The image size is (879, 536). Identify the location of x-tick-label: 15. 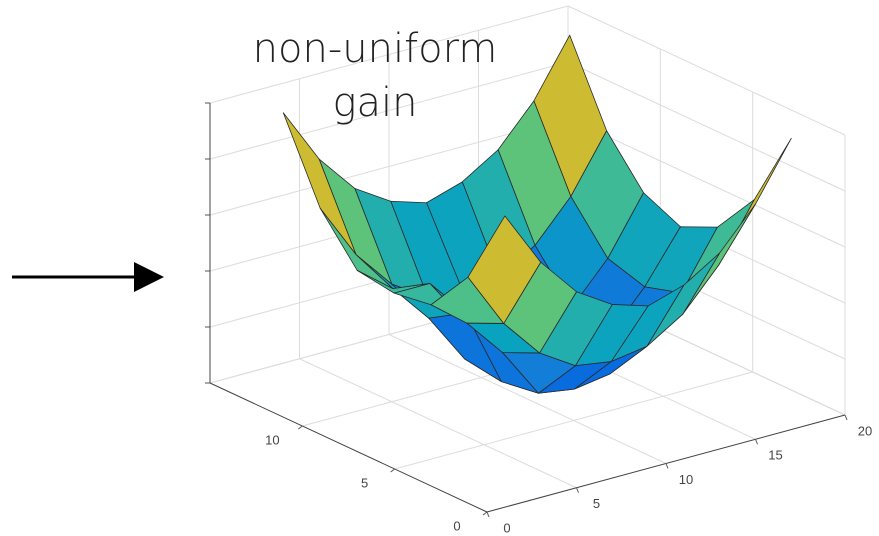
(775, 455).